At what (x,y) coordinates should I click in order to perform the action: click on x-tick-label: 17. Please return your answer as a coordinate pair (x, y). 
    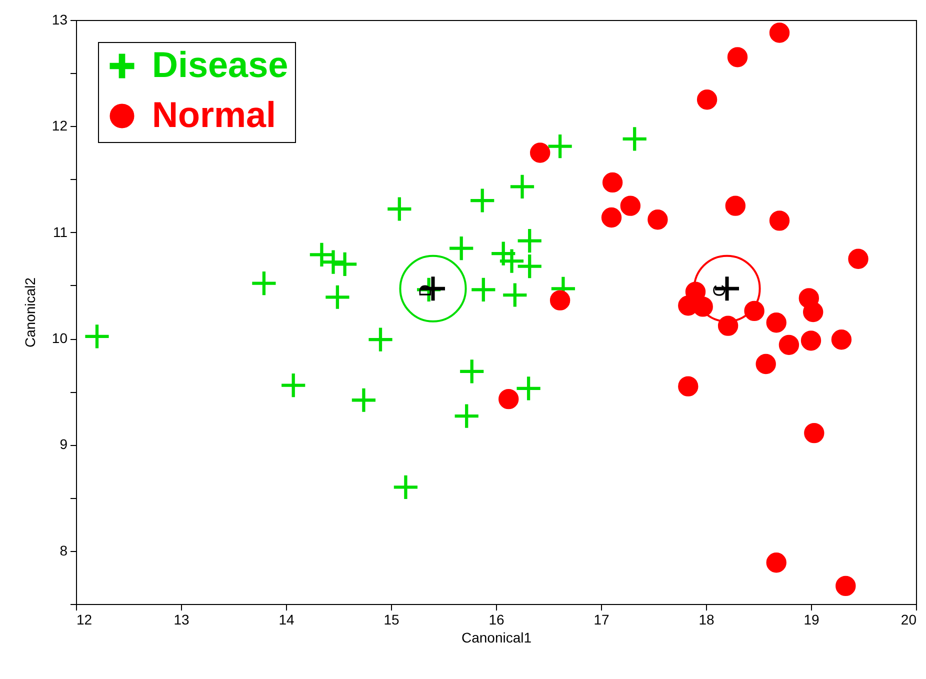
    Looking at the image, I should click on (602, 620).